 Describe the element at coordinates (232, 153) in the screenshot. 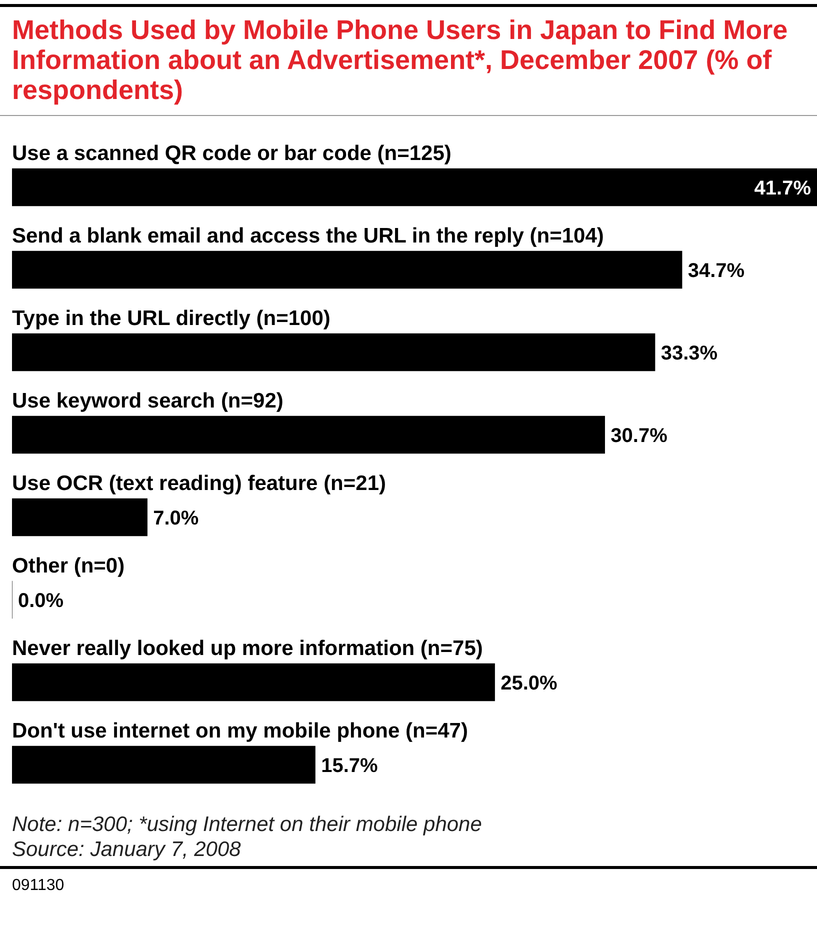

I see `y-tick-label: Use a scanned QR code or bar code (n=125)` at that location.